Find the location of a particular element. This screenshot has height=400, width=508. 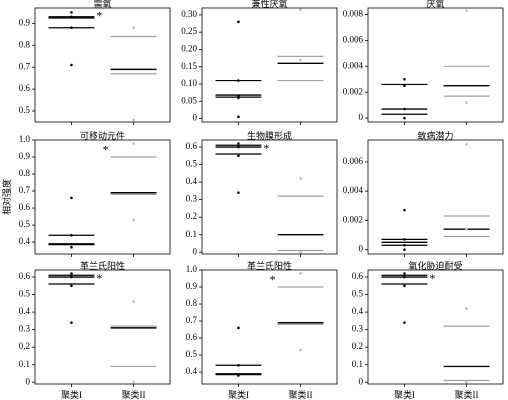

y-tick-label: 0.20 is located at coordinates (189, 49).